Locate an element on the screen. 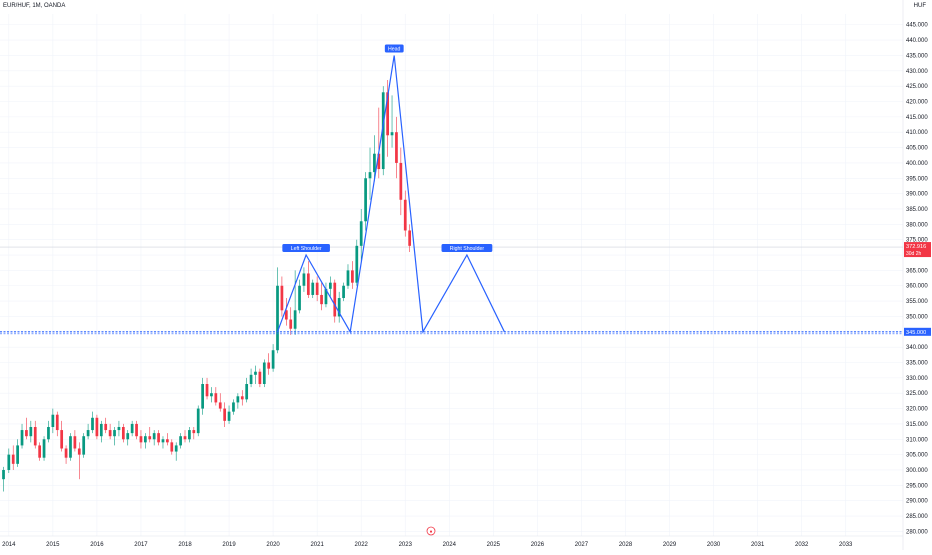 Image resolution: width=932 pixels, height=555 pixels. y-tick-label: 390.000 is located at coordinates (917, 195).